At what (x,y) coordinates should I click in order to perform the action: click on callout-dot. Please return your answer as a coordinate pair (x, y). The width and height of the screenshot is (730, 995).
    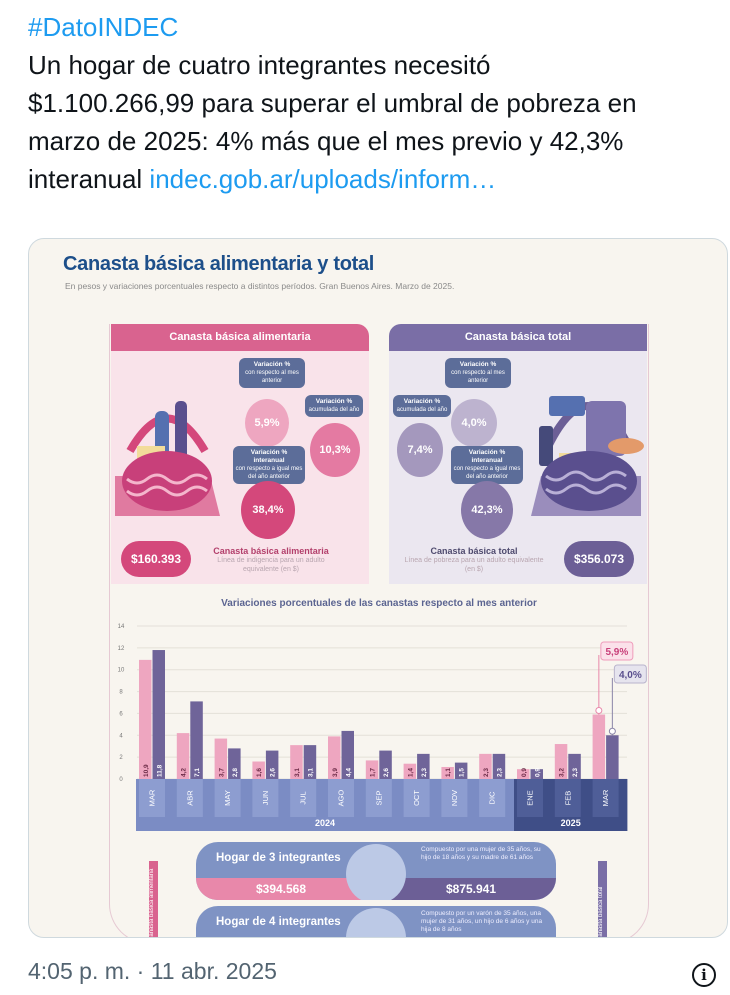
    Looking at the image, I should click on (612, 731).